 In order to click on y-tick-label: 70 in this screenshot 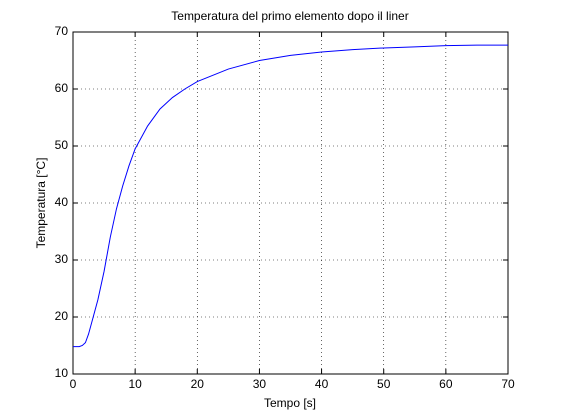, I will do `click(62, 31)`.